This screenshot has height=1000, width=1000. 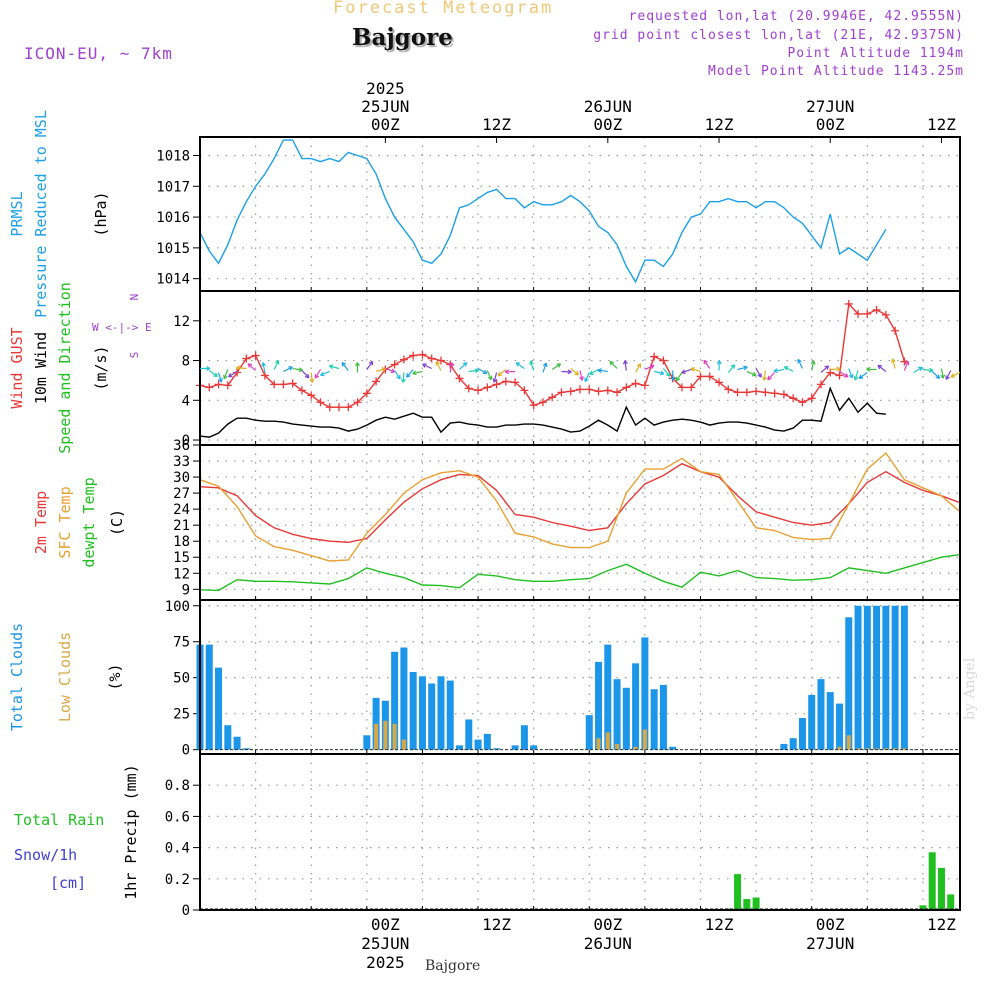 I want to click on panel-label: SFC Temp, so click(x=65, y=522).